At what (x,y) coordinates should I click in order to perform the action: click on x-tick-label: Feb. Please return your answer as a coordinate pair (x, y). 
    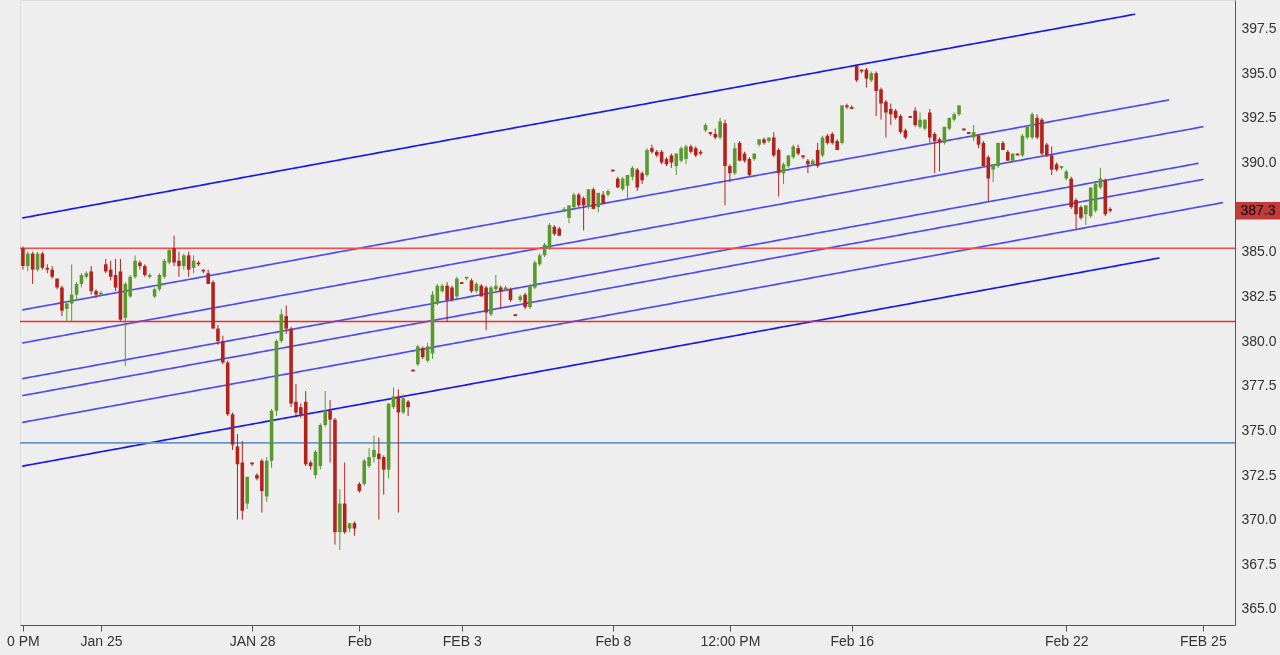
    Looking at the image, I should click on (360, 640).